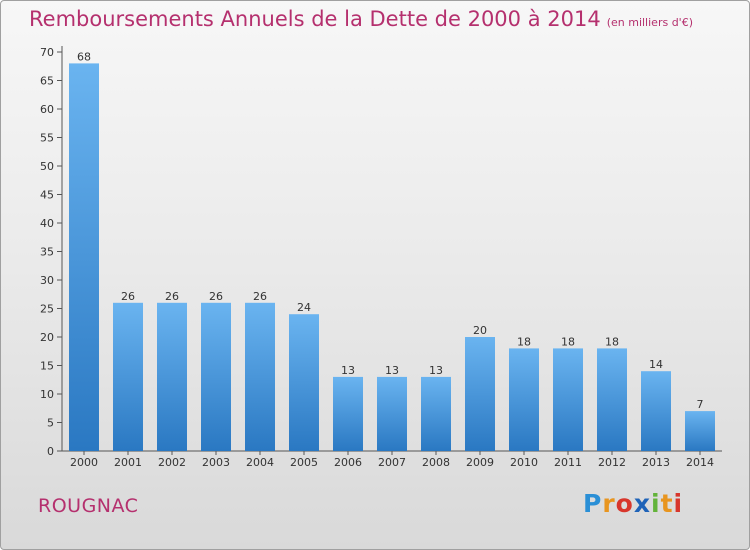 This screenshot has width=750, height=550. Describe the element at coordinates (47, 309) in the screenshot. I see `y-tick-label: 25` at that location.